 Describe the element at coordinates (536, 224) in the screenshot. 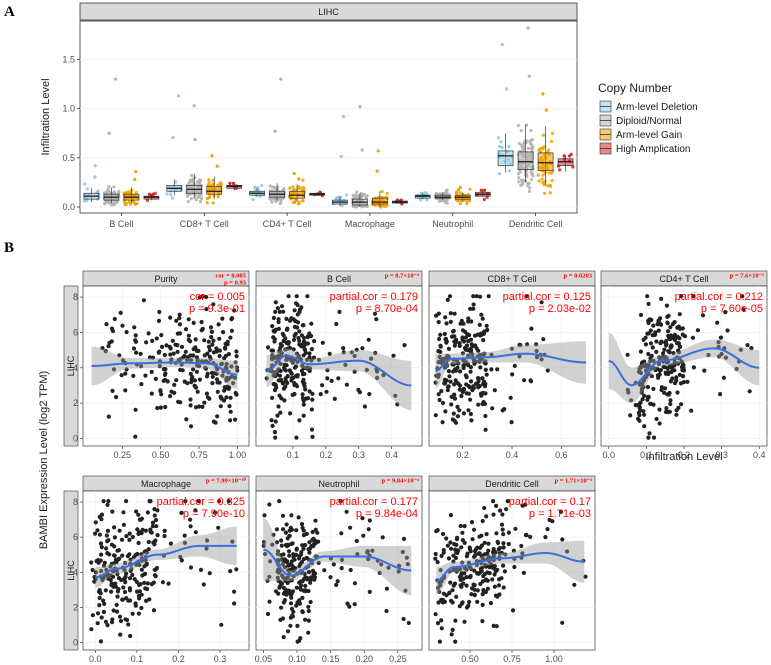

I see `x-tick-label: Dendritic Cell` at that location.